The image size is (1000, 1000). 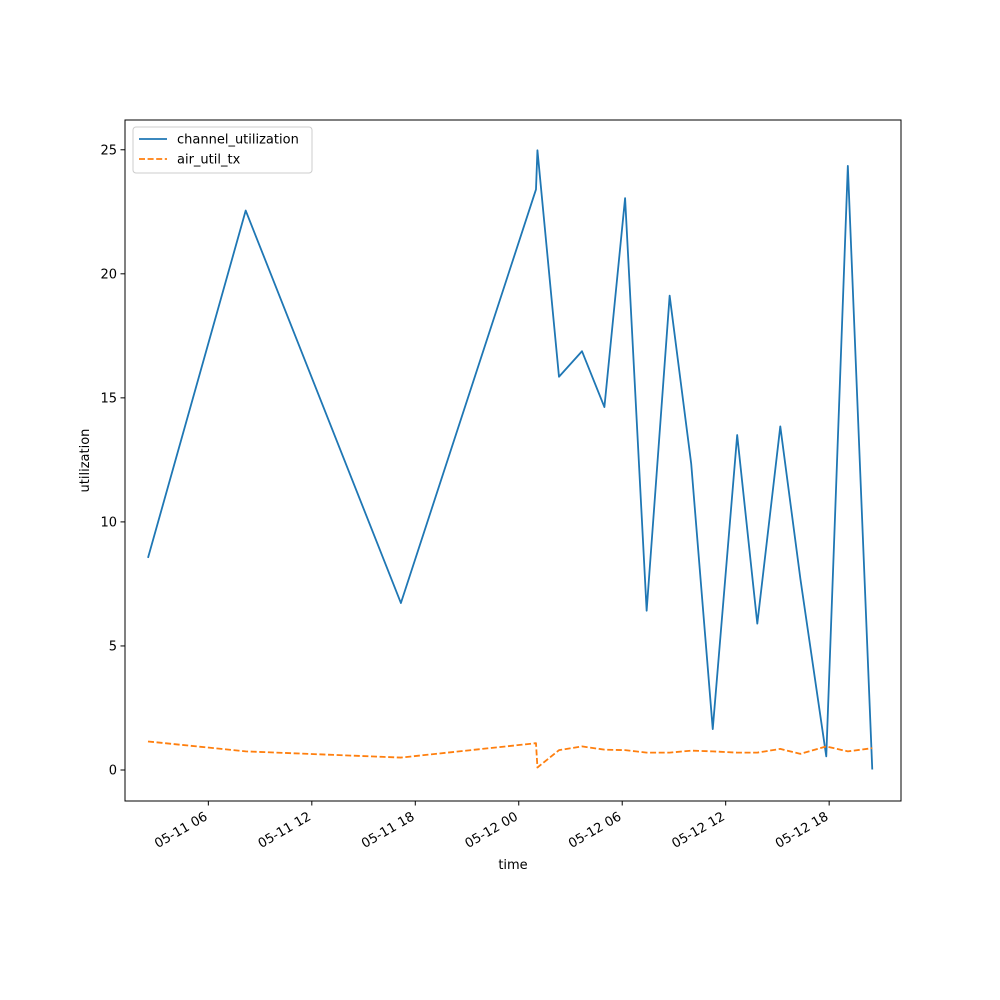 I want to click on y-tick-label: 20, so click(x=108, y=274).